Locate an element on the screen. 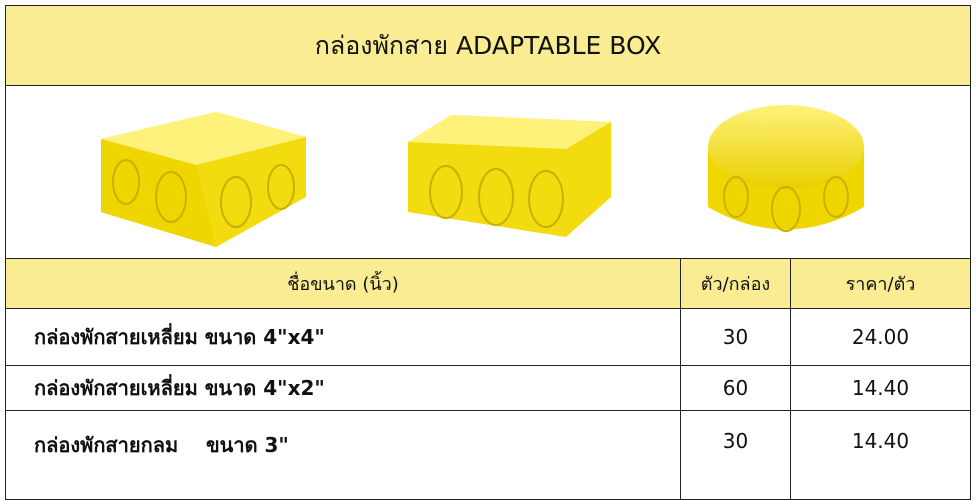 Image resolution: width=977 pixels, height=500 pixels. column-header: ชื่อขนาด (นิ้ว) is located at coordinates (343, 283).